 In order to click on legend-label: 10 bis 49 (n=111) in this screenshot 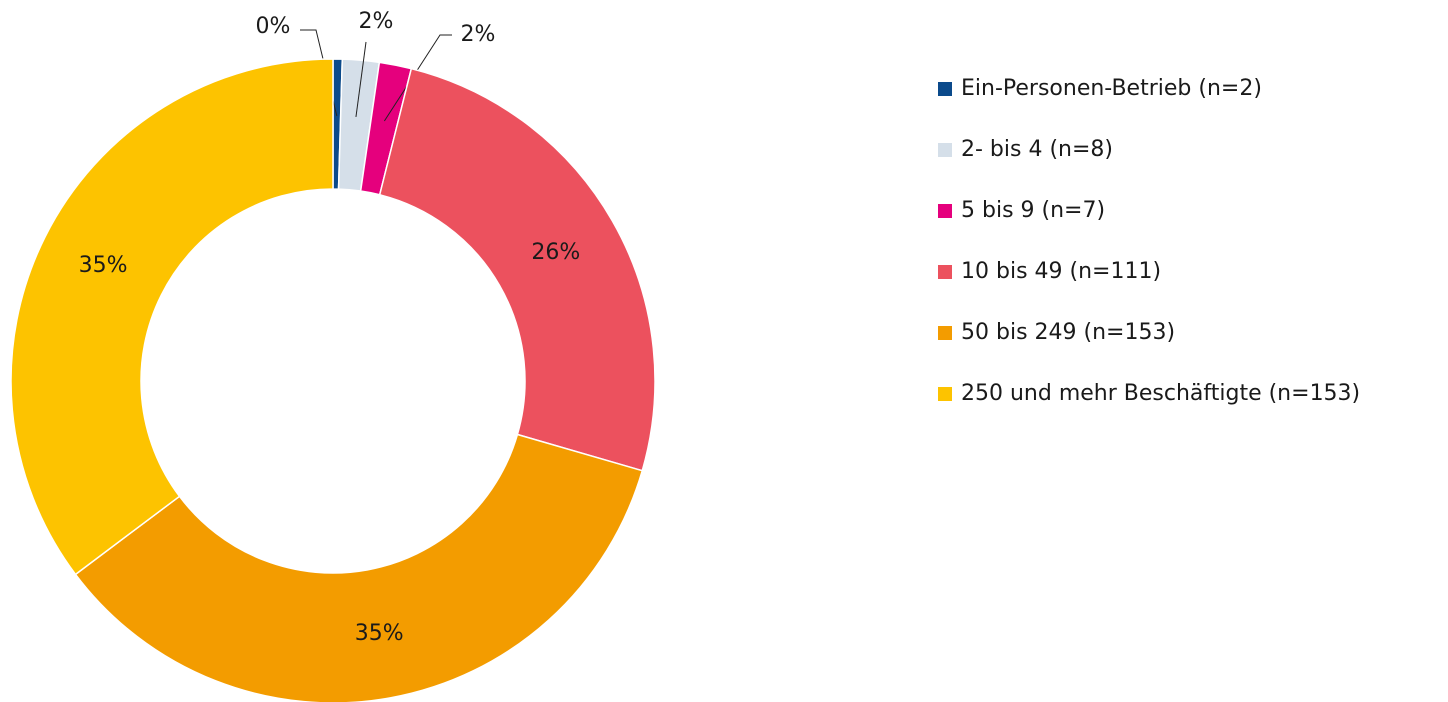, I will do `click(1061, 271)`.